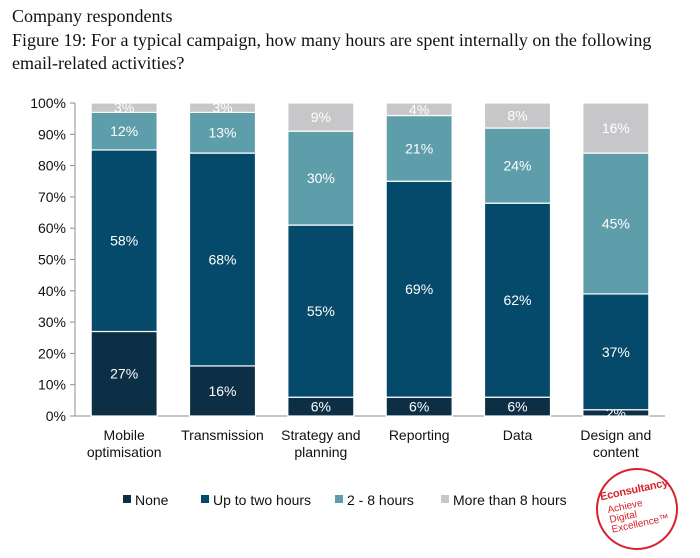 Image resolution: width=700 pixels, height=558 pixels. Describe the element at coordinates (124, 241) in the screenshot. I see `data-label: 58%` at that location.